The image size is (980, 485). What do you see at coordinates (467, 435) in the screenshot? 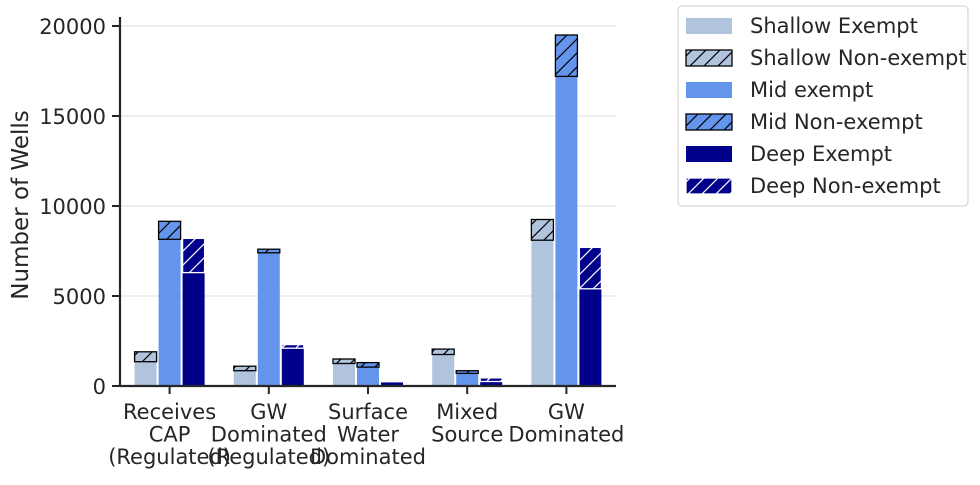
I see `x-tick-label: Source` at bounding box center [467, 435].